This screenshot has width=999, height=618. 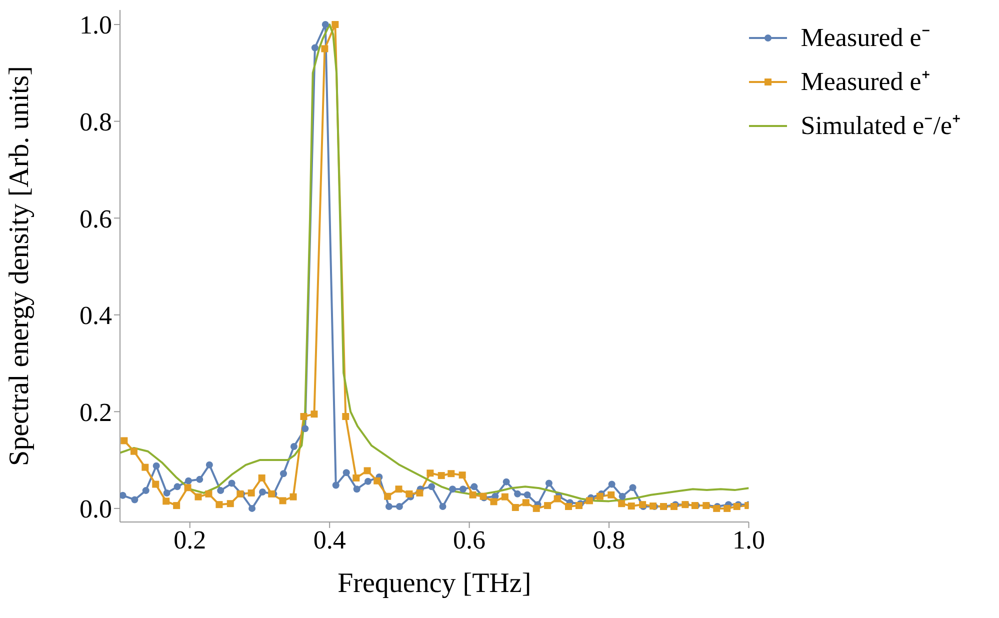 I want to click on x-tick-label: 1.0, so click(x=748, y=539).